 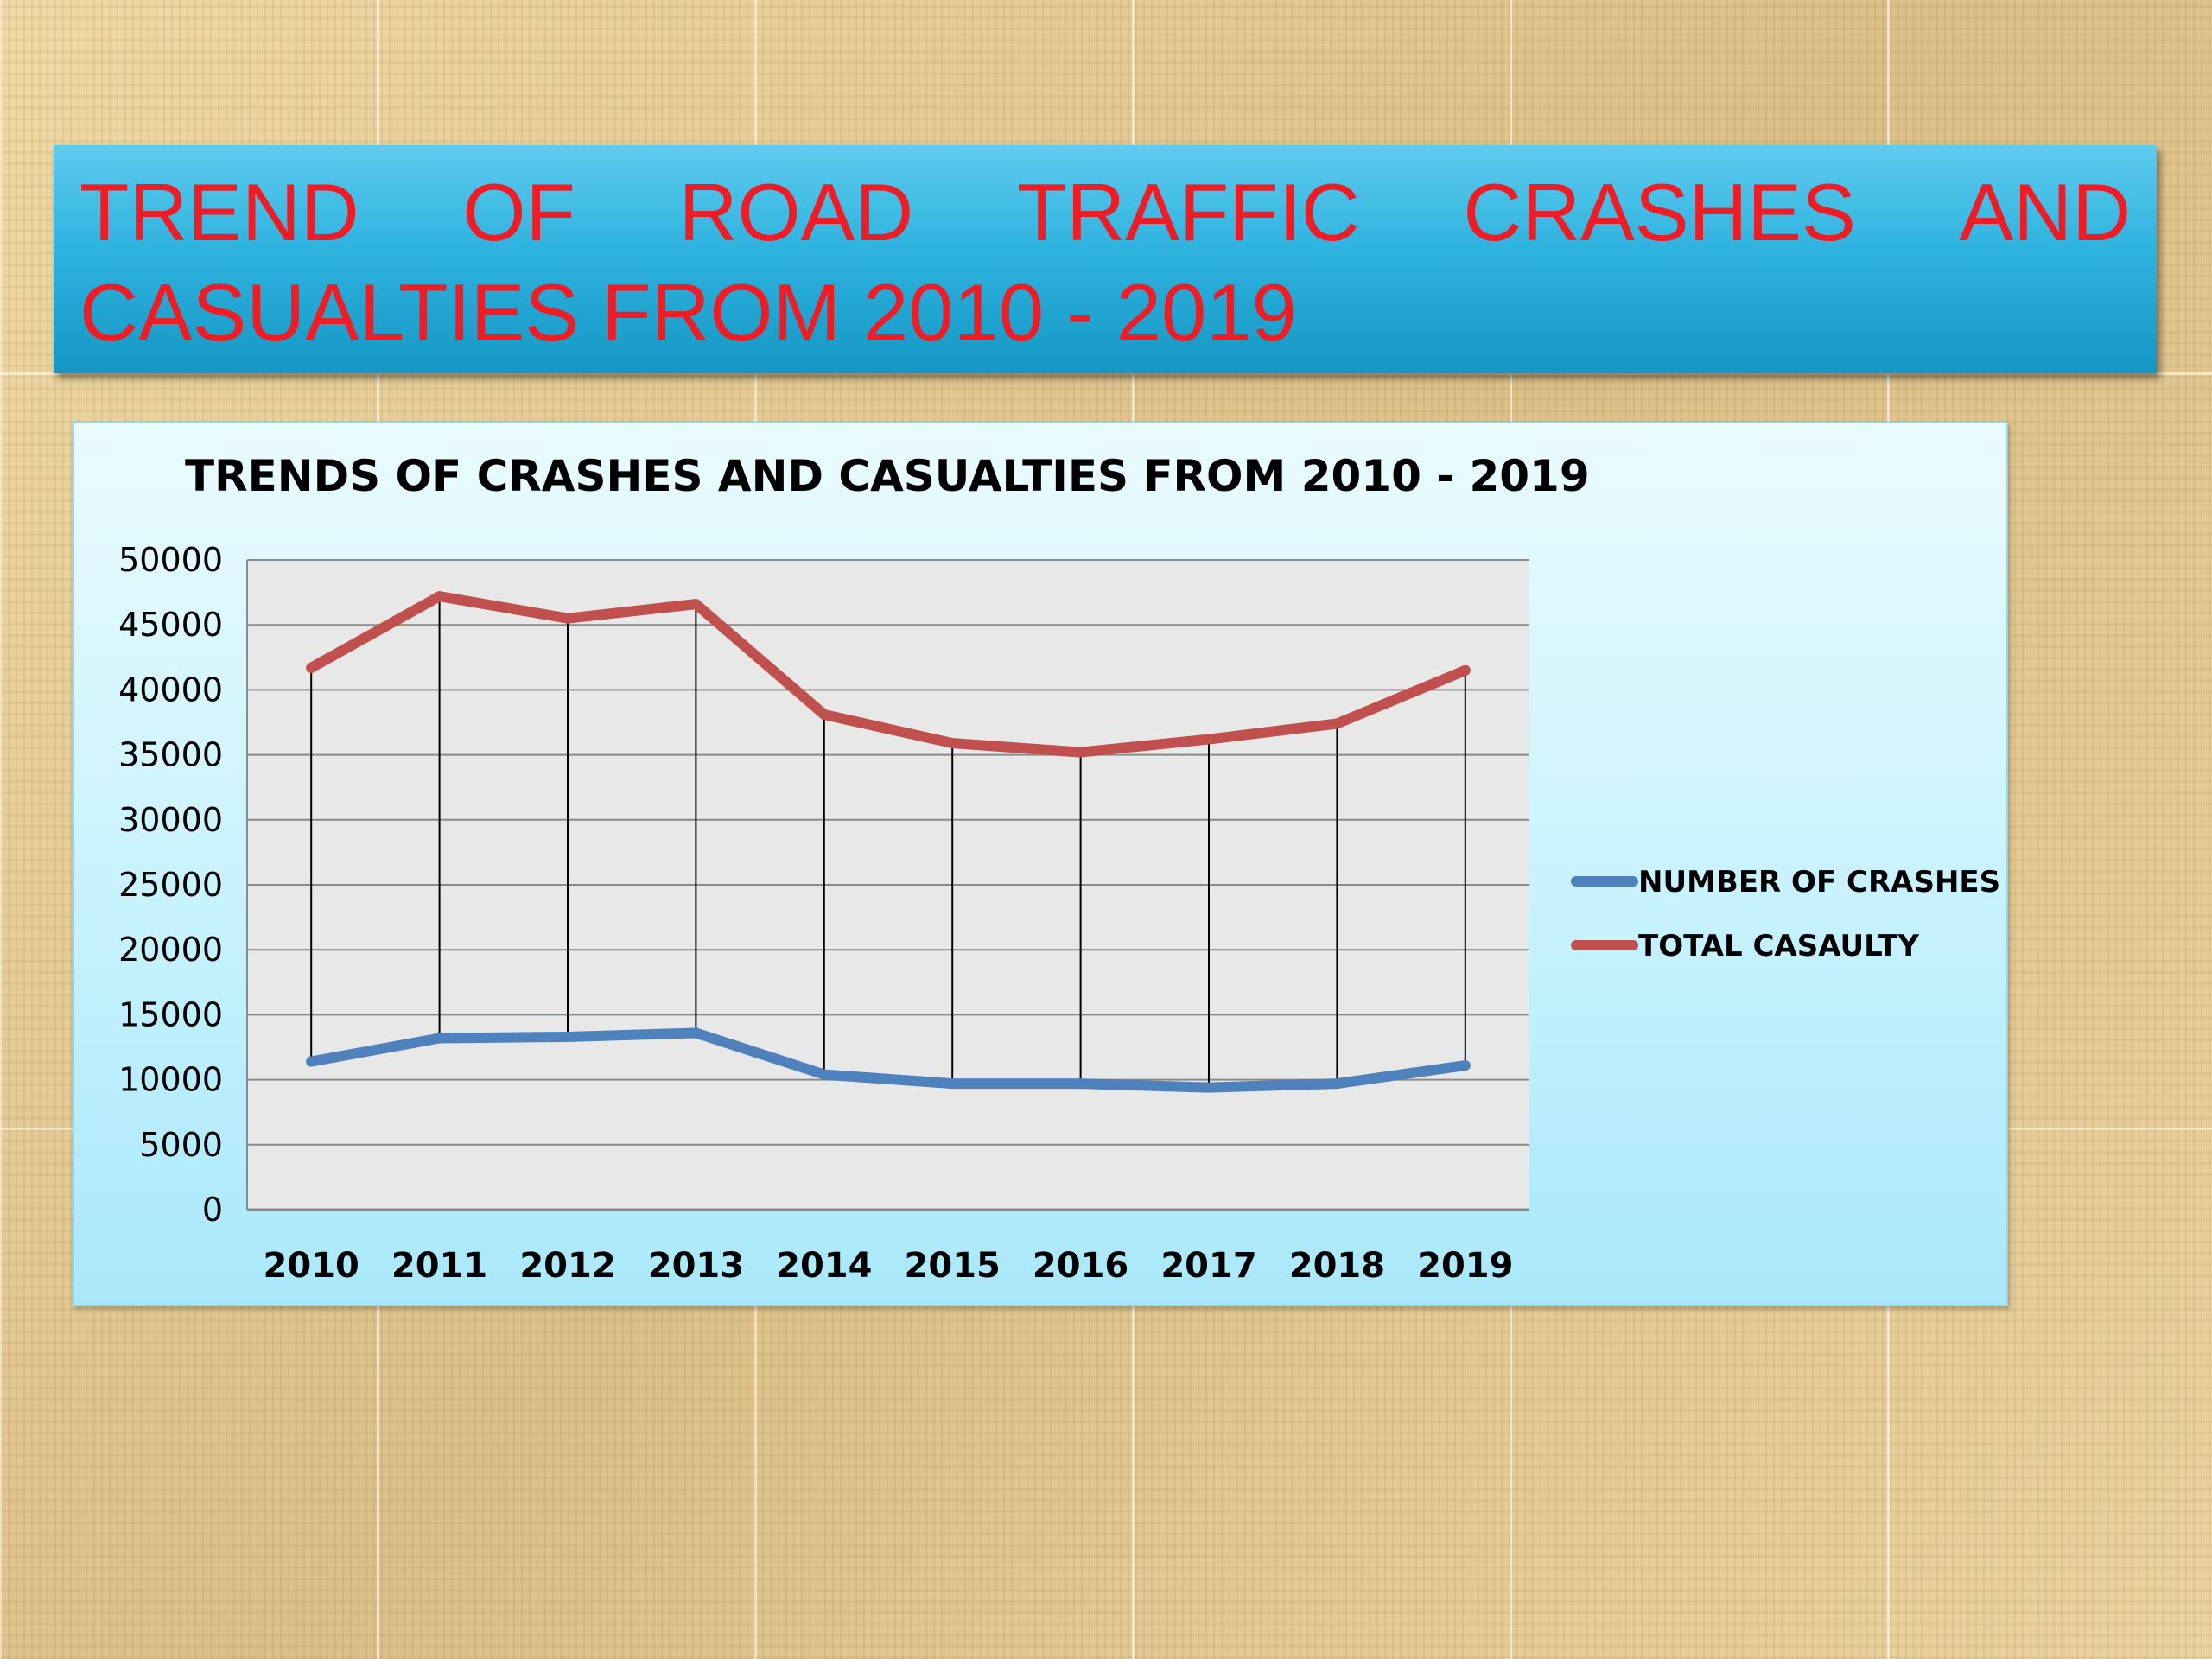 What do you see at coordinates (170, 560) in the screenshot?
I see `y-tick-label: 50000` at bounding box center [170, 560].